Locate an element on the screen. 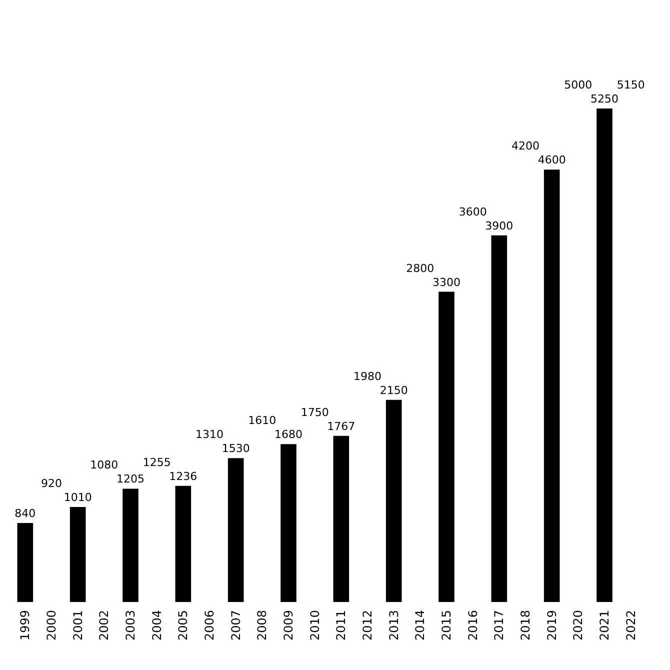  data-label: 3300 is located at coordinates (446, 282).